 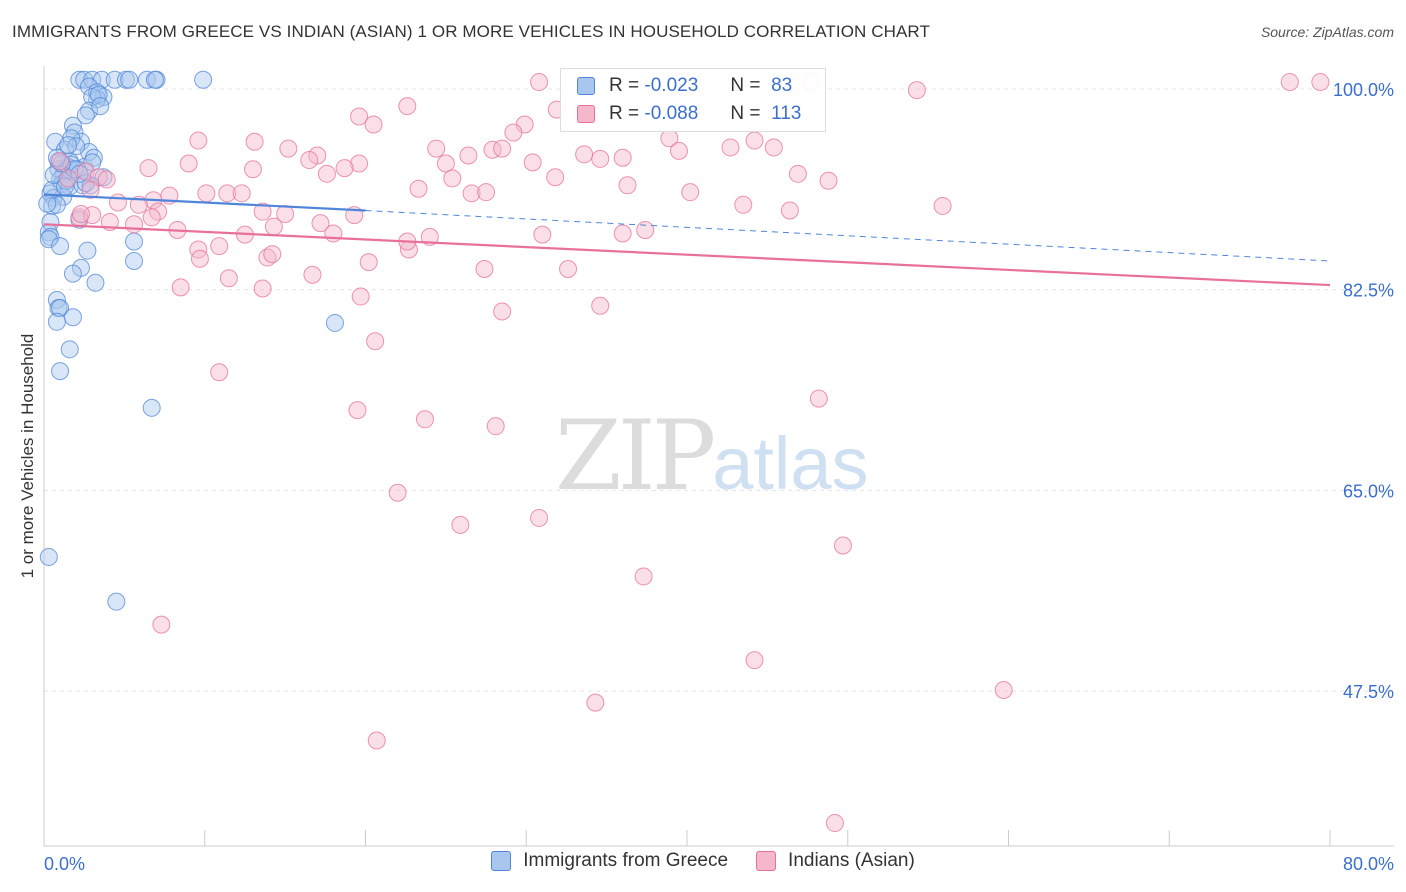 What do you see at coordinates (1368, 491) in the screenshot?
I see `y-tick-label: 65.0%` at bounding box center [1368, 491].